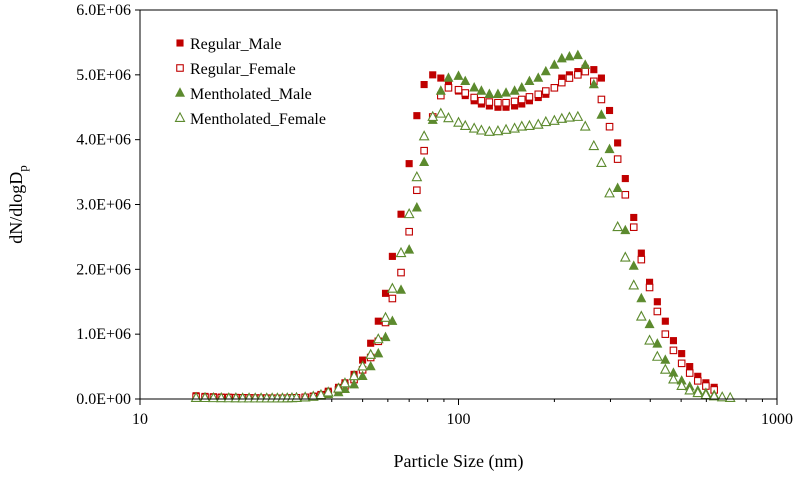 This screenshot has height=478, width=797. Describe the element at coordinates (22, 168) in the screenshot. I see `y-axis-title-subscript: p` at that location.